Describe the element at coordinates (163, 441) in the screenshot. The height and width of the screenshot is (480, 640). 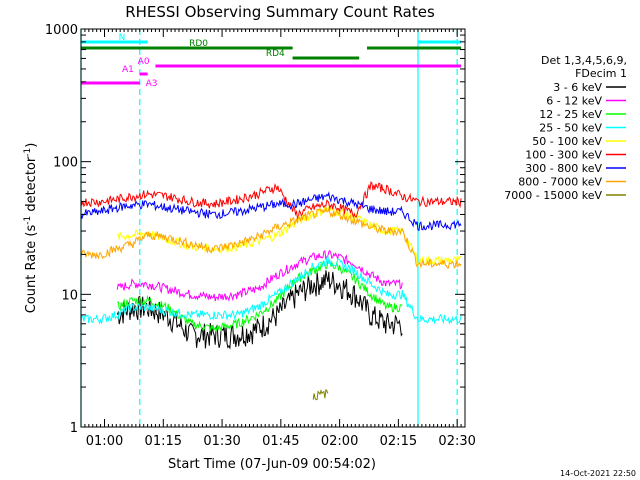
I see `x-tick-label-1: 01:15` at that location.